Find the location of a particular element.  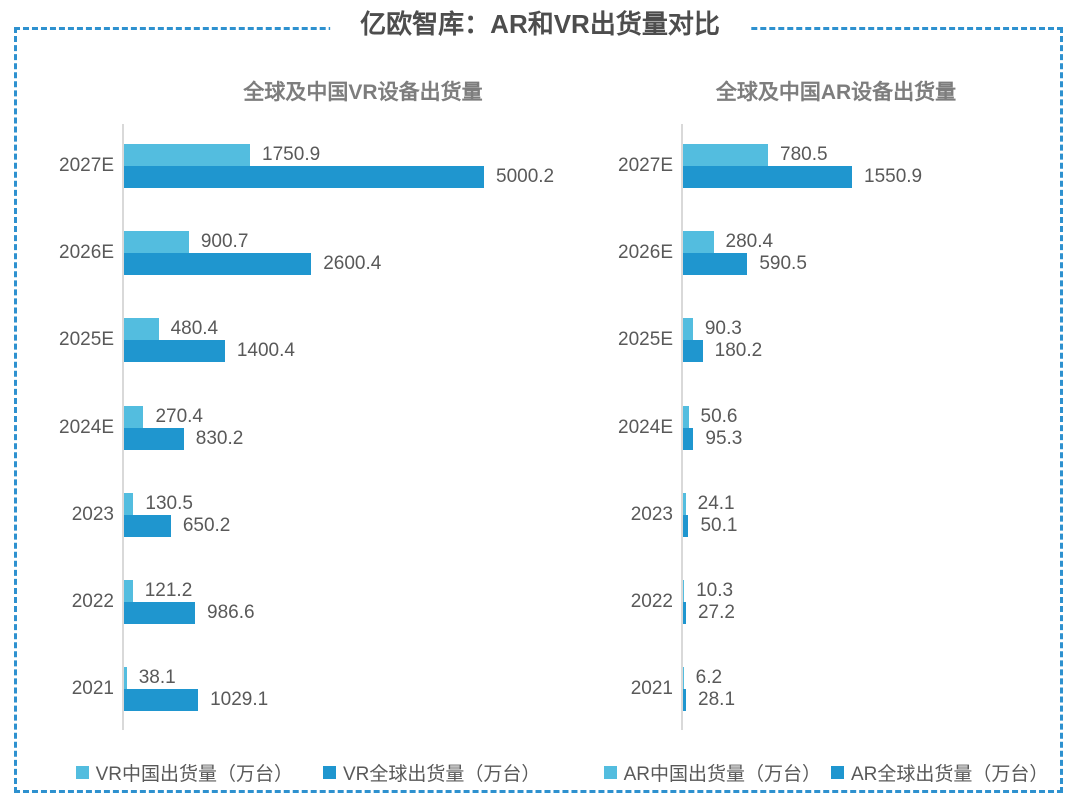

bar-line: 590.5 is located at coordinates (767, 263).